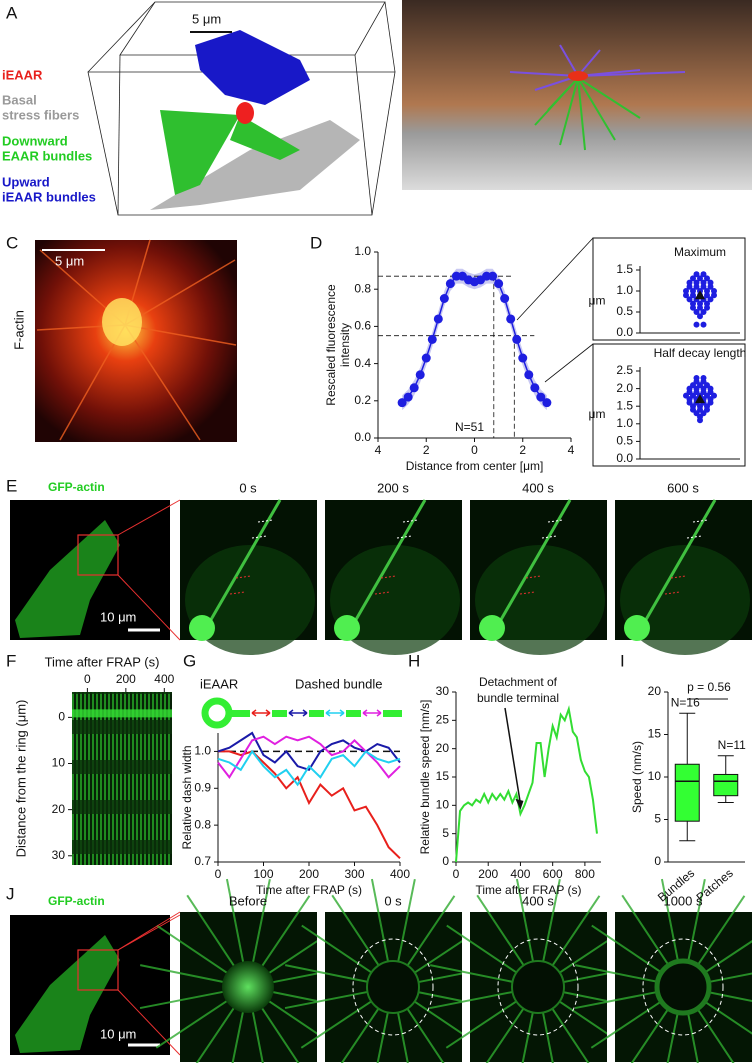 Image resolution: width=752 pixels, height=1063 pixels. I want to click on y-tick-label: 0.0, so click(362, 437).